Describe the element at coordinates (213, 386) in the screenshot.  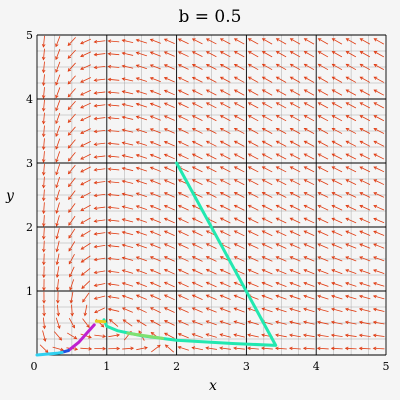
I see `x-axis-label: x` at that location.